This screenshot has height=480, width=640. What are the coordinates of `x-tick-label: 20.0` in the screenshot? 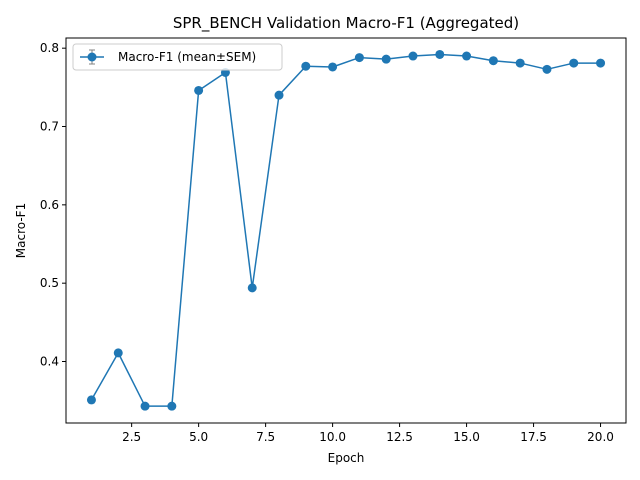 It's located at (600, 437).